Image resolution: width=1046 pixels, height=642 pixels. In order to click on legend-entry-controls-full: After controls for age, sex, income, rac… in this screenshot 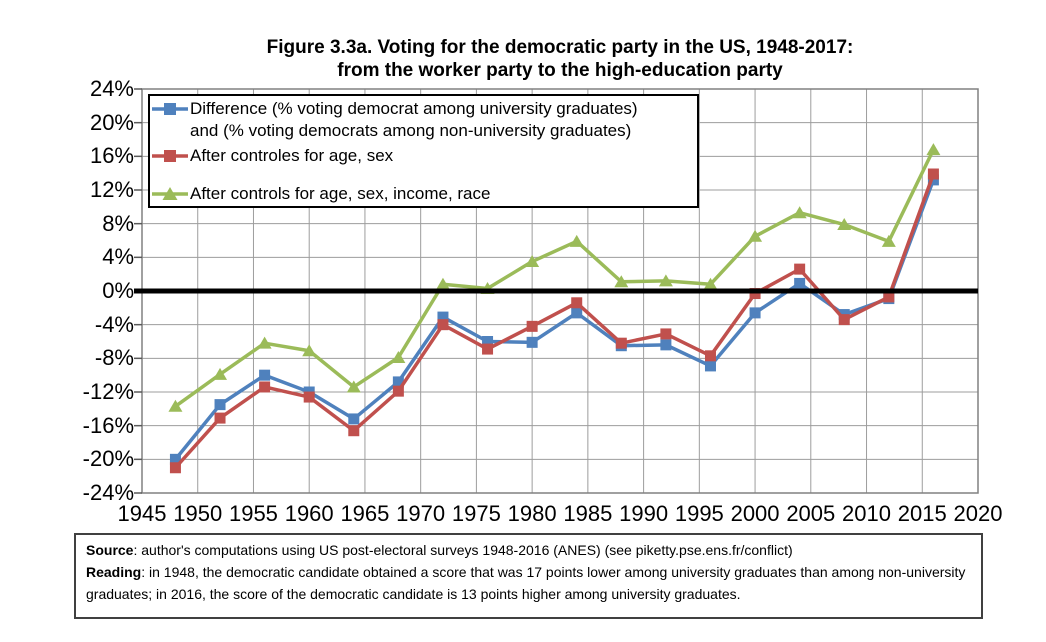, I will do `click(423, 194)`.